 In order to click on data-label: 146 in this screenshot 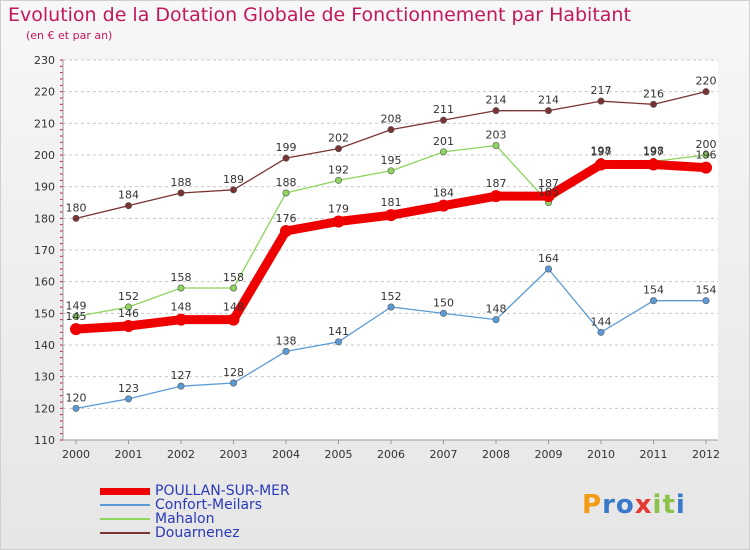, I will do `click(128, 313)`.